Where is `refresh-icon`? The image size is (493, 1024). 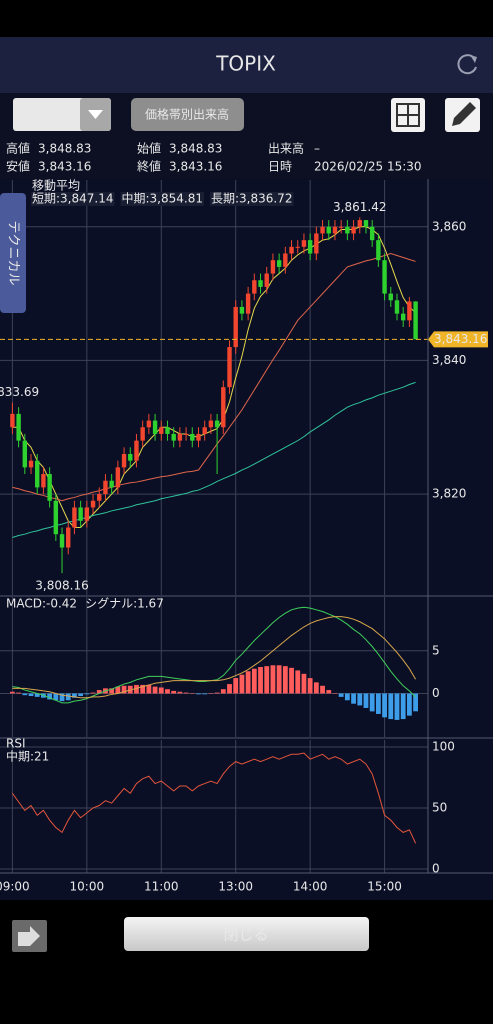
refresh-icon is located at coordinates (467, 64).